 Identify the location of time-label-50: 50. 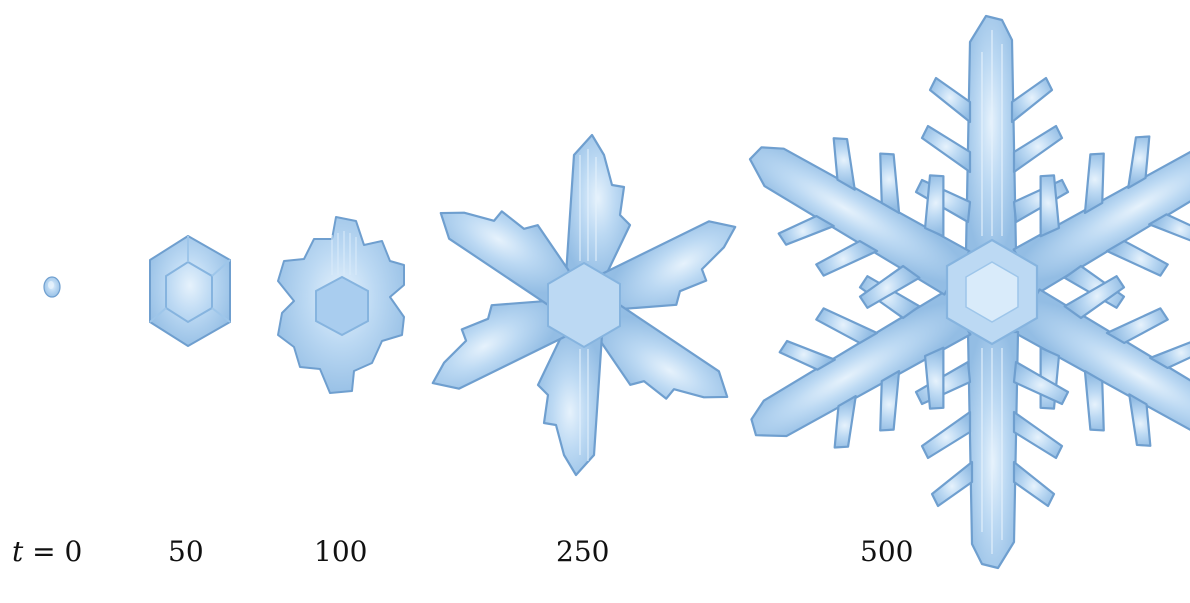
(186, 551).